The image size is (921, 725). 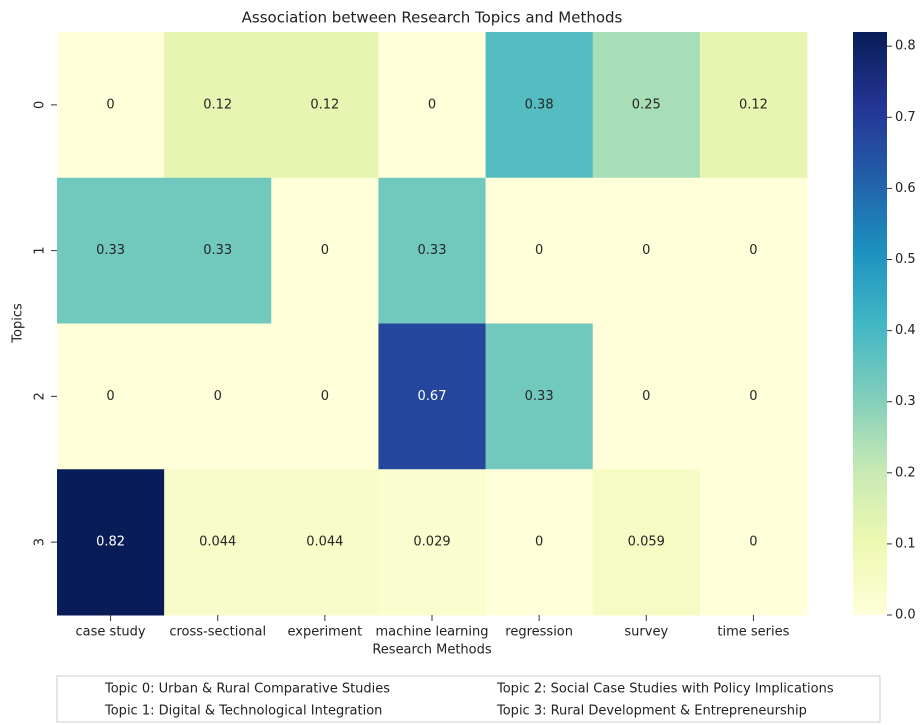 What do you see at coordinates (905, 46) in the screenshot?
I see `colorbar-tick-label: 0.8` at bounding box center [905, 46].